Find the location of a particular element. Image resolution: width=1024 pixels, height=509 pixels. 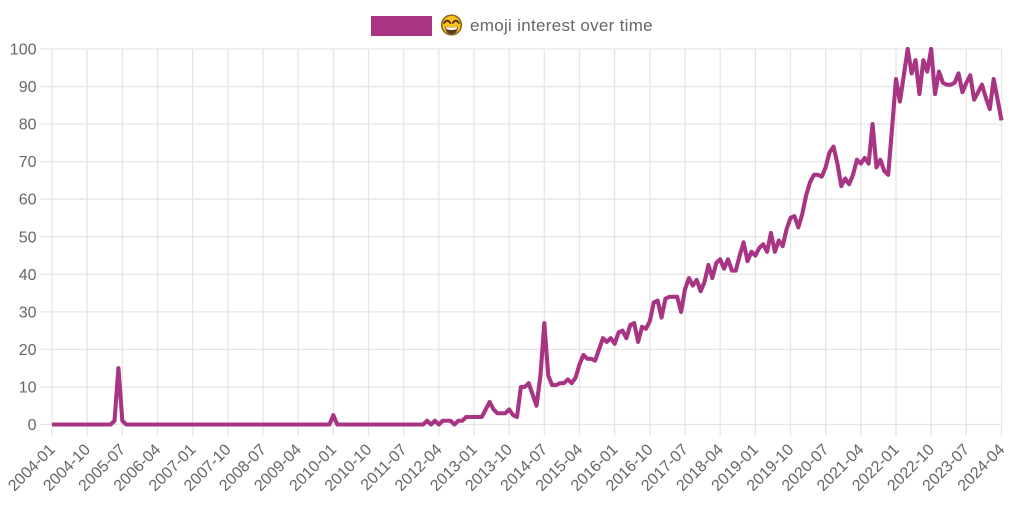

svg-text: 40 is located at coordinates (28, 275).